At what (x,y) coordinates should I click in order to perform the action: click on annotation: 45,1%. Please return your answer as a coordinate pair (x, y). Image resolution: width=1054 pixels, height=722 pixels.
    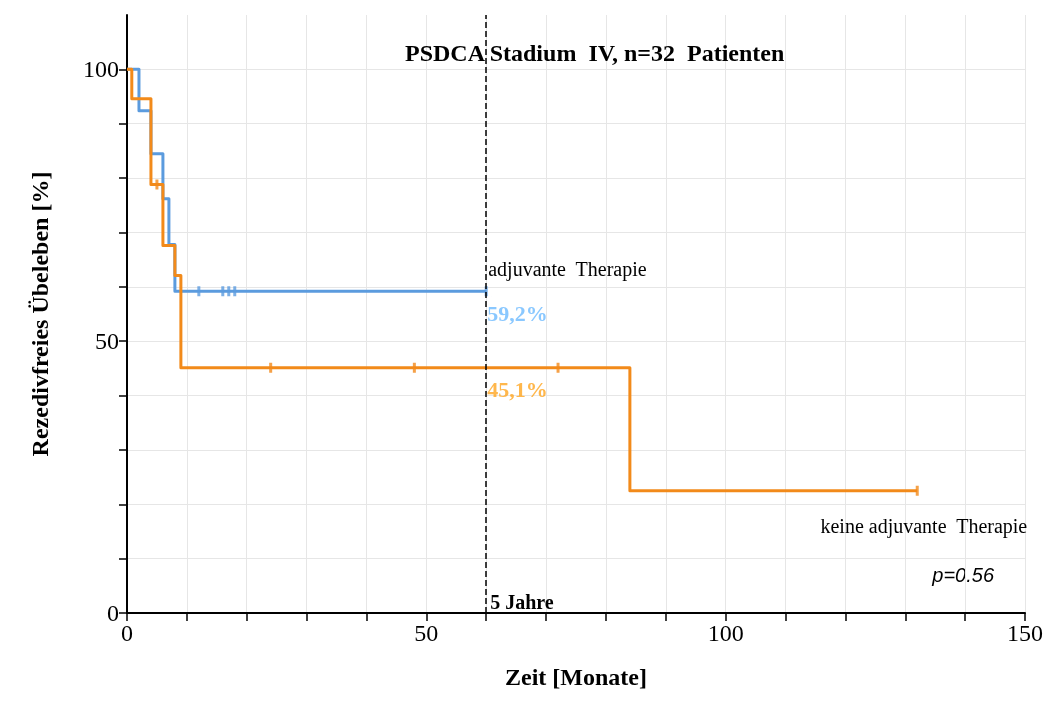
    Looking at the image, I should click on (517, 390).